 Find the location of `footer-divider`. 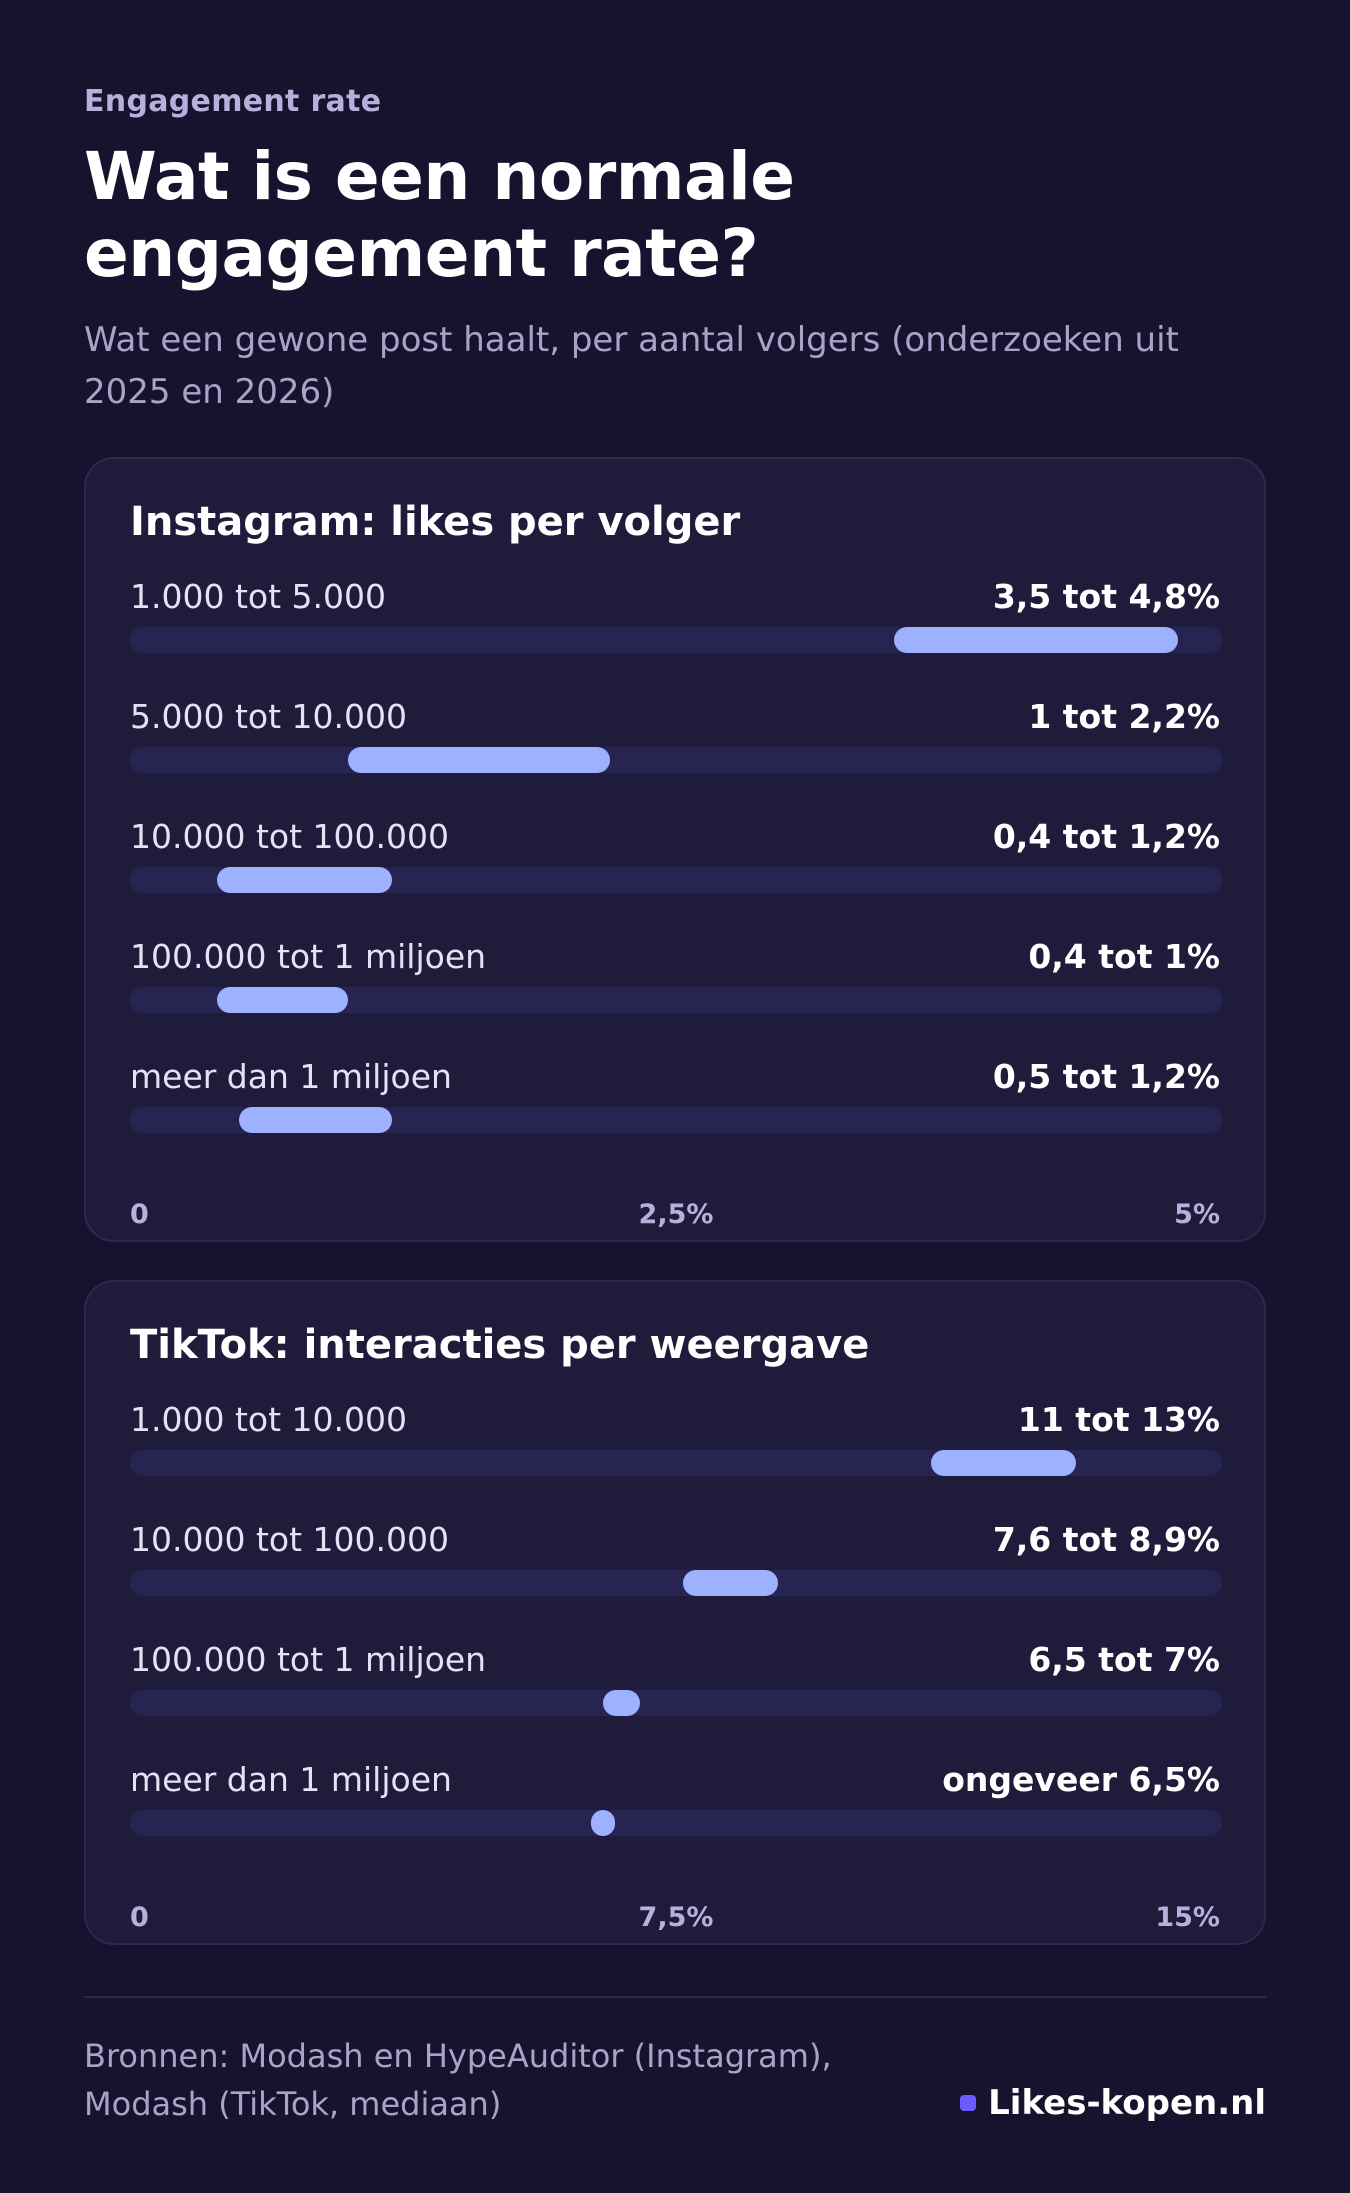

footer-divider is located at coordinates (675, 1997).